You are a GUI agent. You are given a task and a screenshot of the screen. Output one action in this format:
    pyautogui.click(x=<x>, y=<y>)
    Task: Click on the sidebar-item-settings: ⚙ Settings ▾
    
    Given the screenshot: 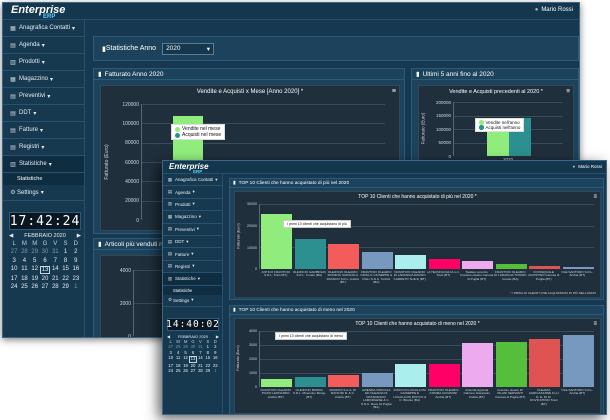 What is the action you would take?
    pyautogui.click(x=43, y=193)
    